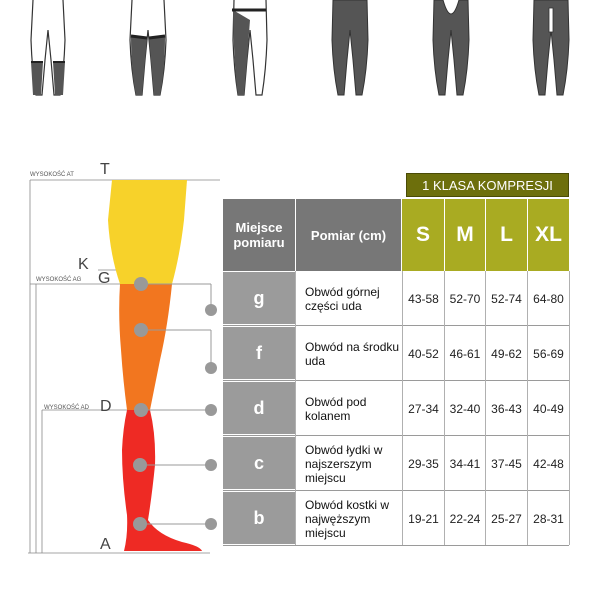 The height and width of the screenshot is (595, 595). Describe the element at coordinates (506, 298) in the screenshot. I see `cell-g-l: 52-74` at that location.